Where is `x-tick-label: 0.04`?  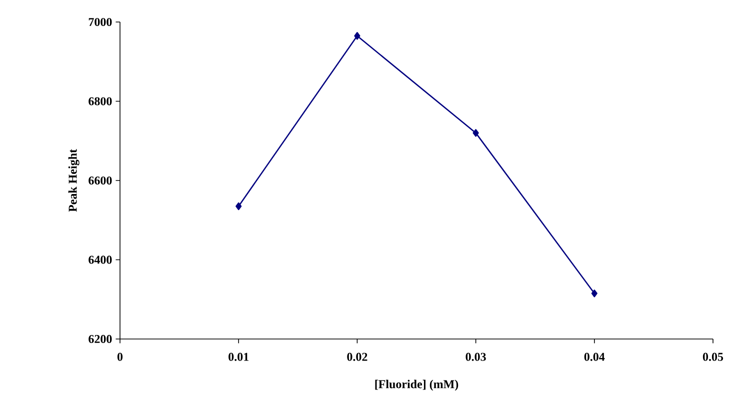
x-tick-label: 0.04 is located at coordinates (594, 356).